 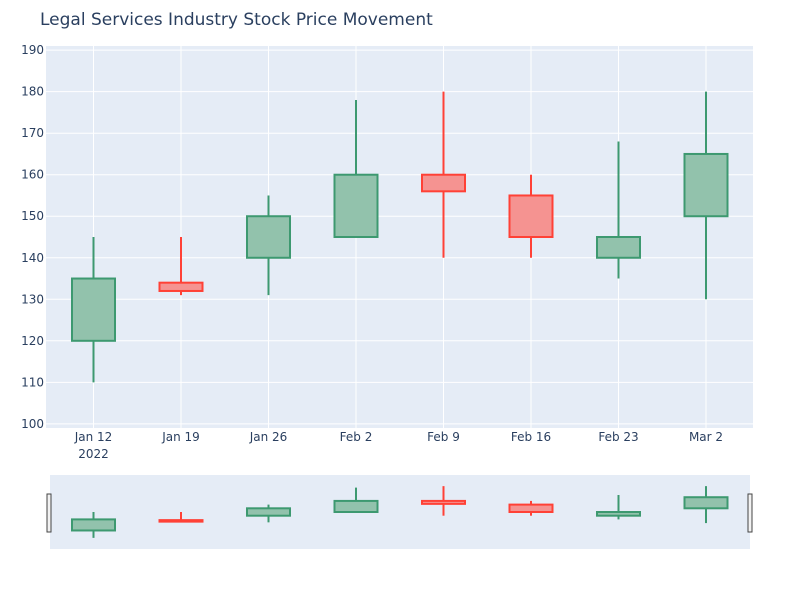 I want to click on range-slider-candles, so click(x=400, y=512).